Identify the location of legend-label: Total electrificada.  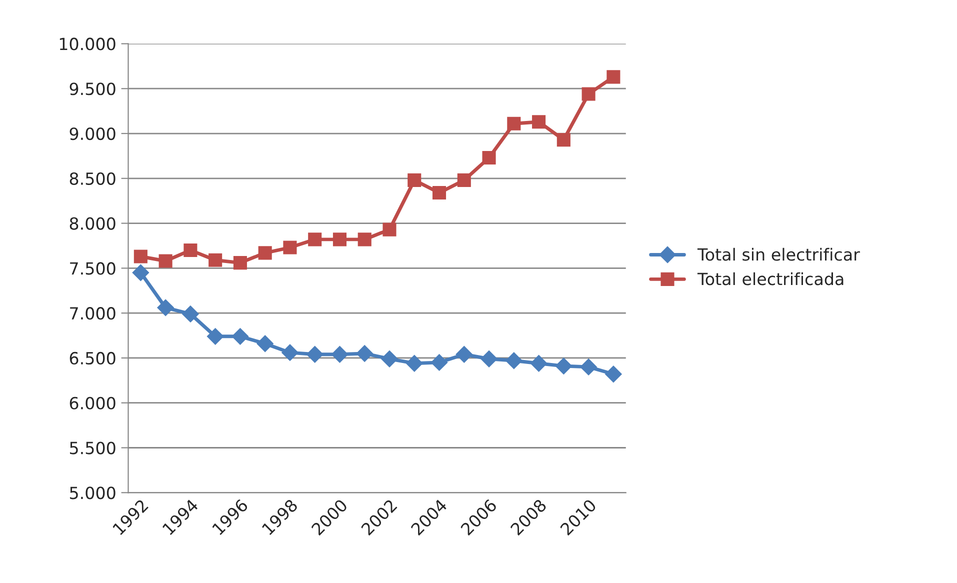
(770, 279).